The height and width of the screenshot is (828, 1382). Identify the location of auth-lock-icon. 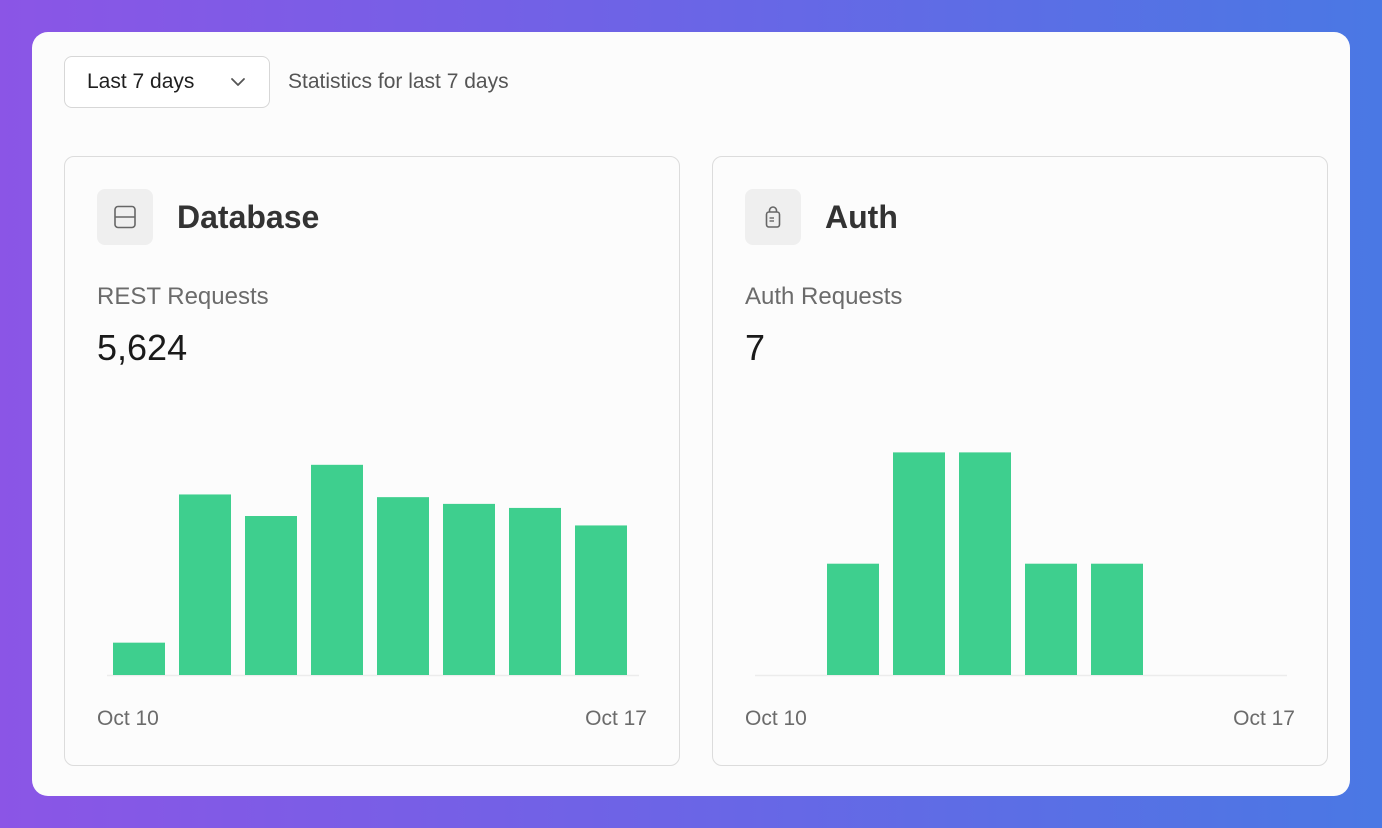
(773, 217).